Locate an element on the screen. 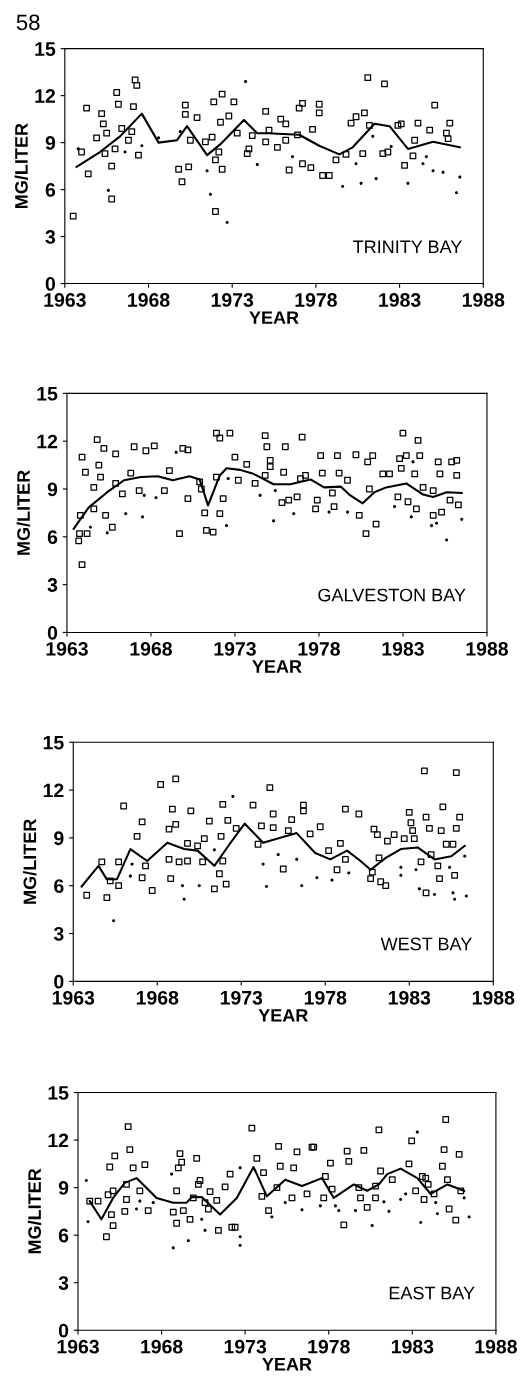 The height and width of the screenshot is (1390, 527). text: WEST BAY is located at coordinates (426, 944).